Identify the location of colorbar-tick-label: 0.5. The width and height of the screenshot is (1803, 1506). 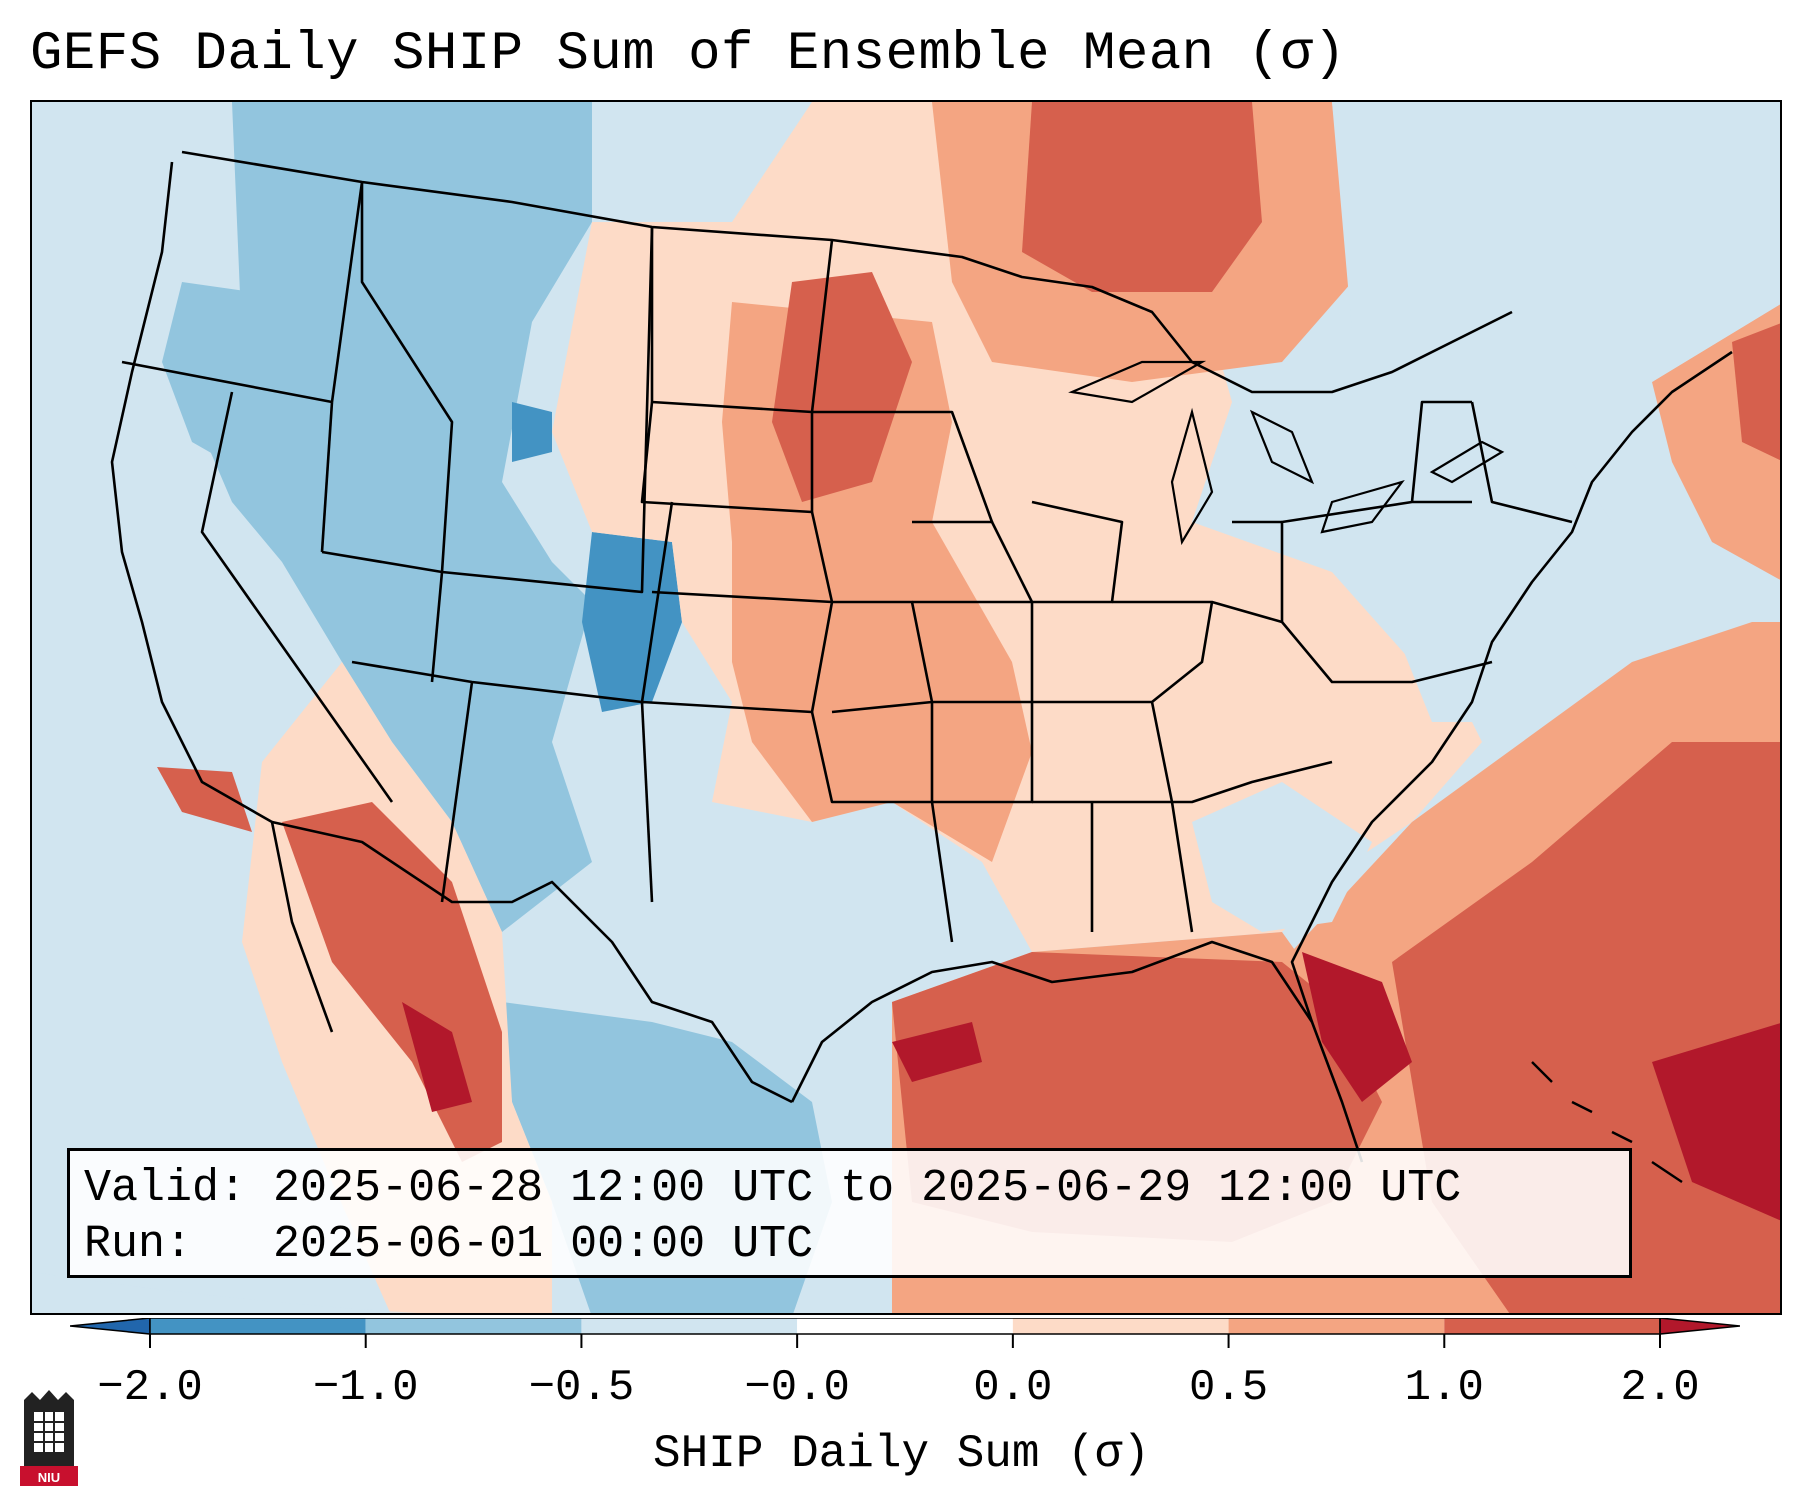
(1228, 1388).